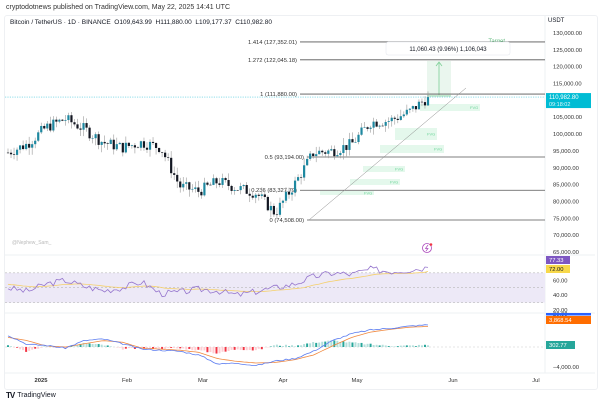  What do you see at coordinates (31, 243) in the screenshot?
I see `watermark: @Nephew_Sam_` at bounding box center [31, 243].